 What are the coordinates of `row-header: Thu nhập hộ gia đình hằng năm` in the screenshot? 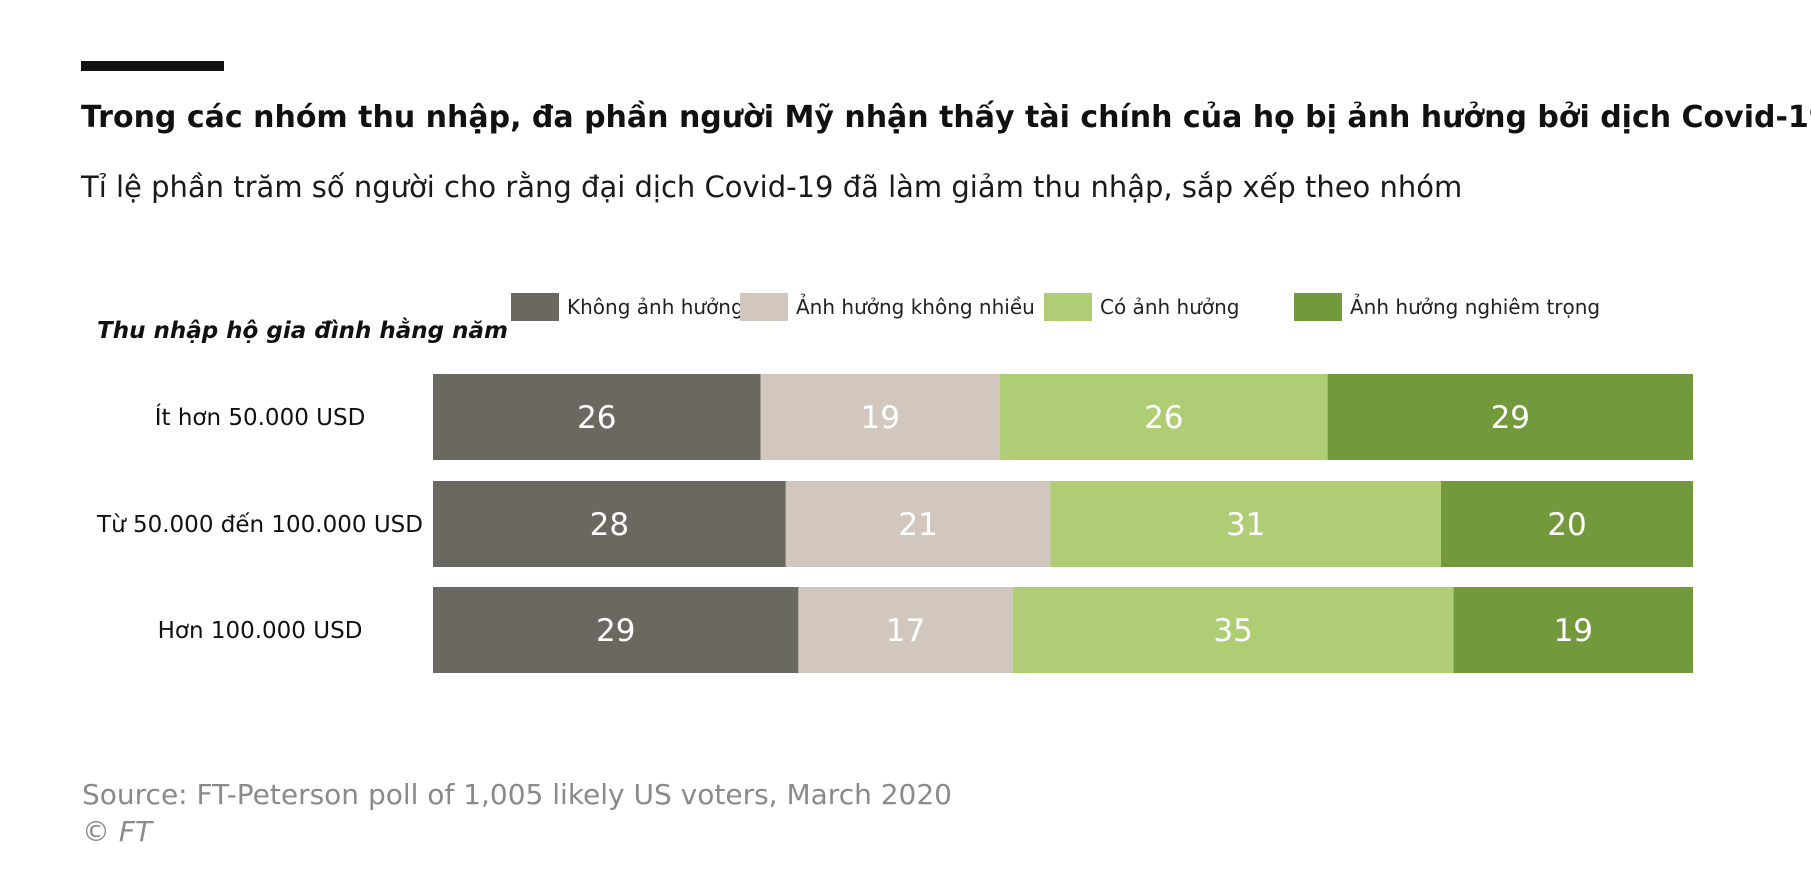 It's located at (302, 331).